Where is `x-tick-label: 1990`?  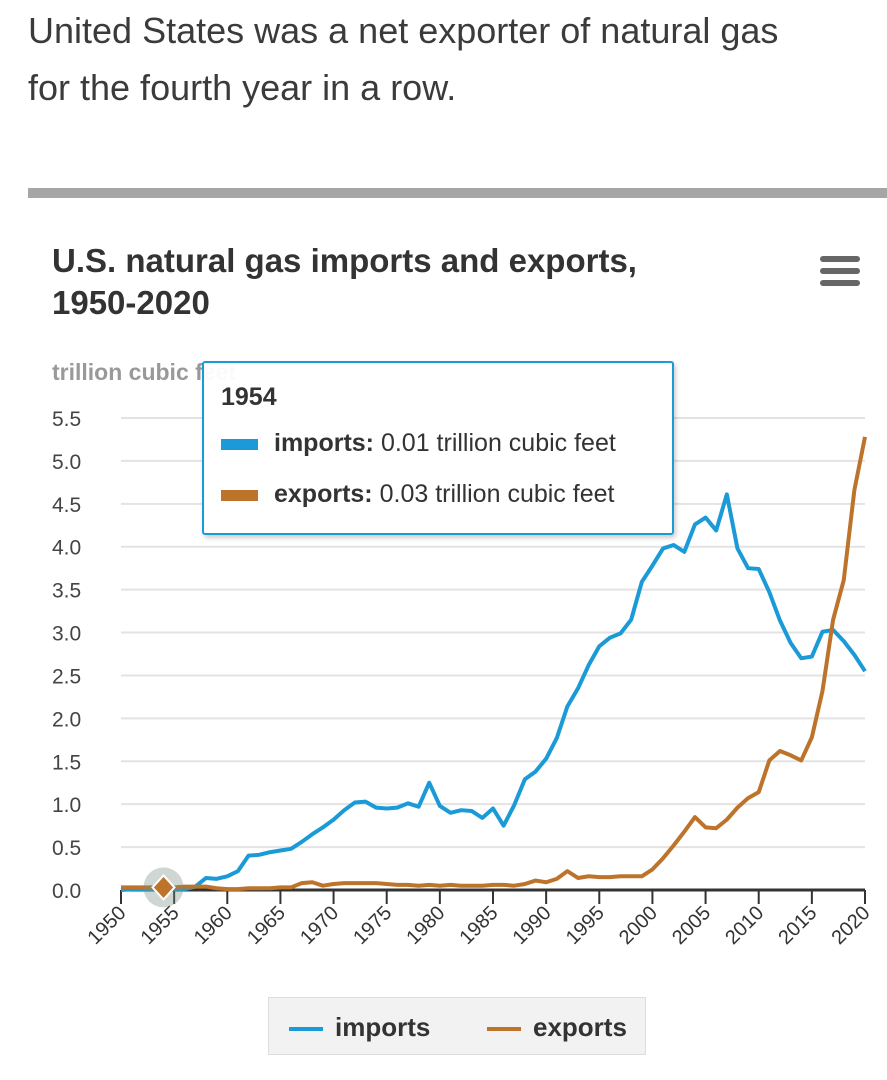 x-tick-label: 1990 is located at coordinates (532, 925).